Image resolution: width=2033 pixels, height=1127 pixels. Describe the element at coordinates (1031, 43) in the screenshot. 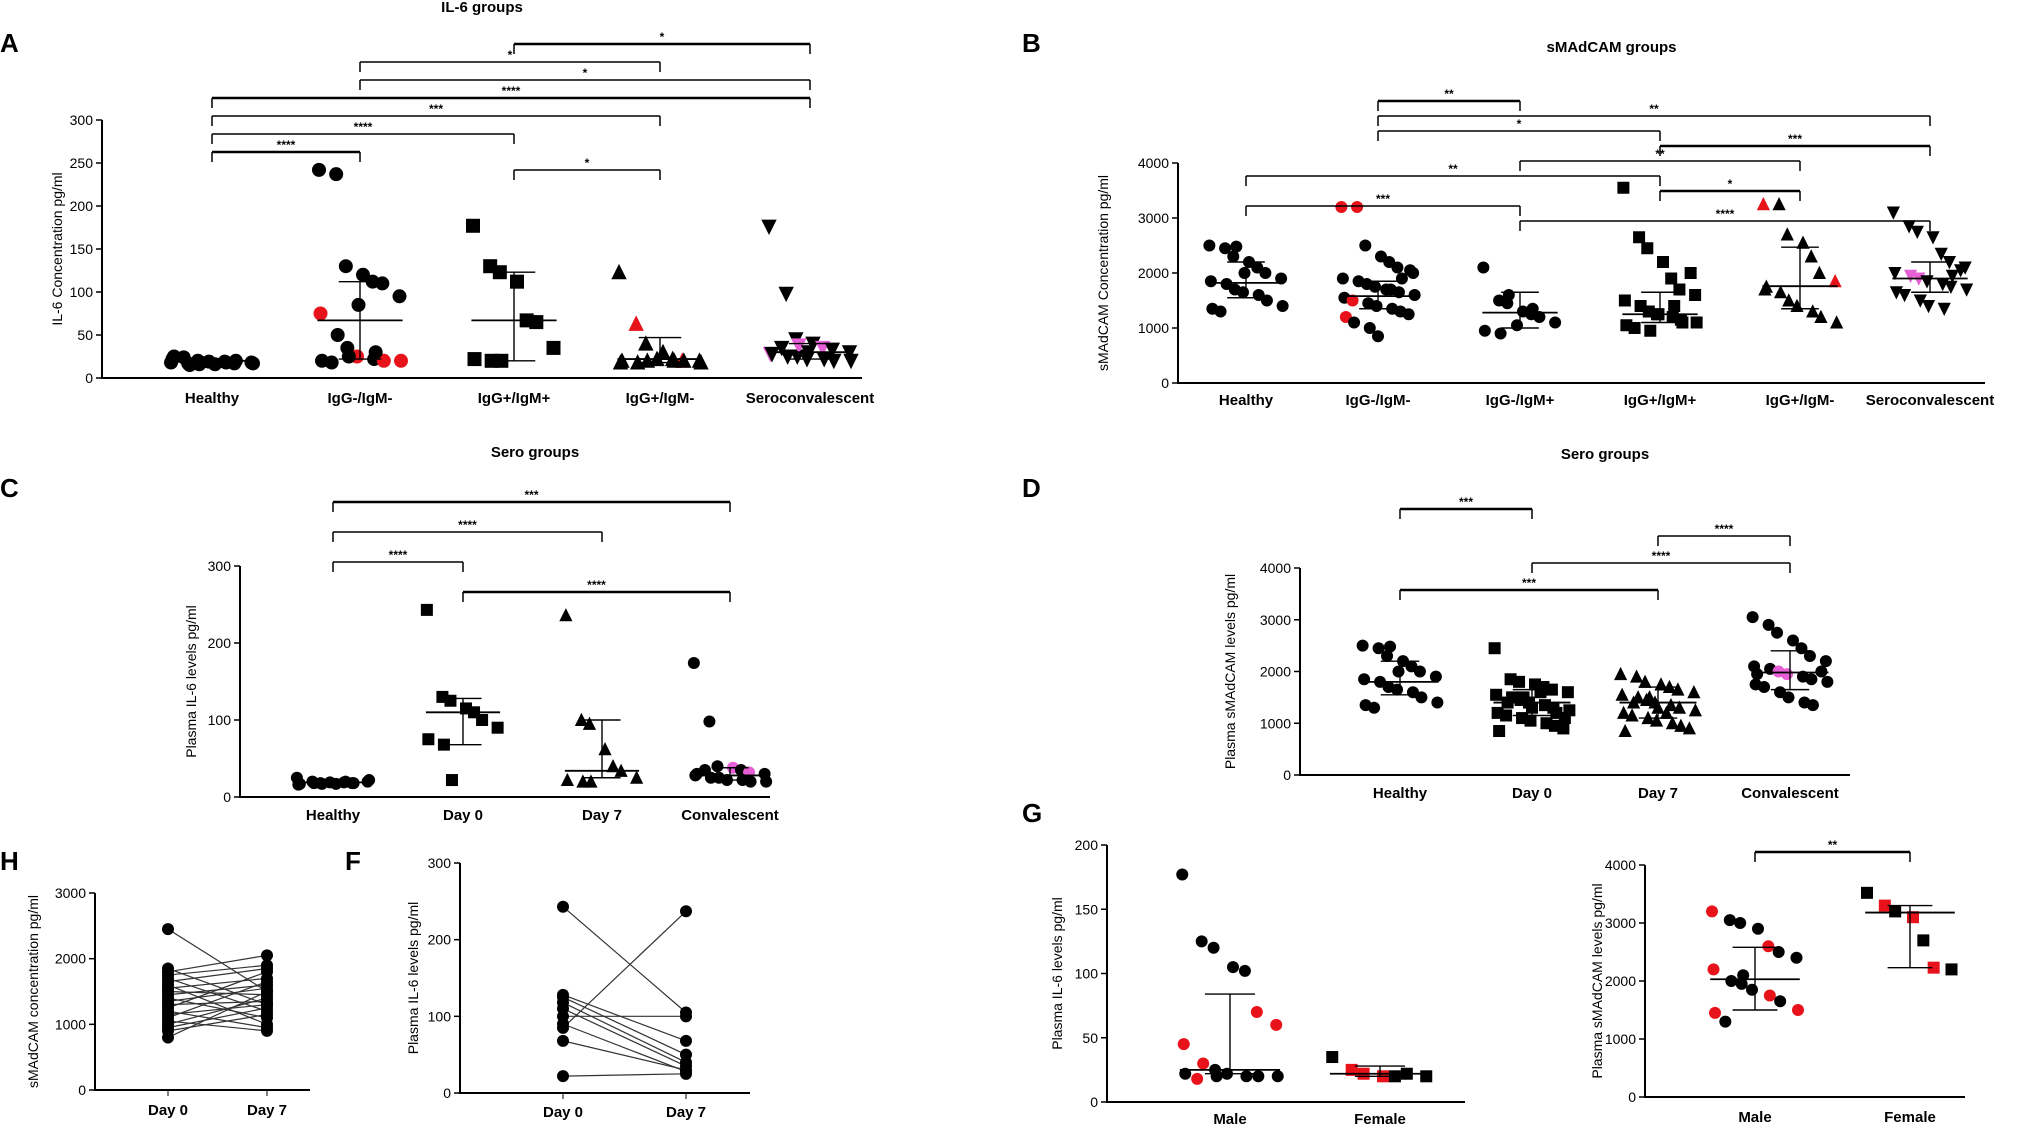

I see `panel-letter: B` at that location.